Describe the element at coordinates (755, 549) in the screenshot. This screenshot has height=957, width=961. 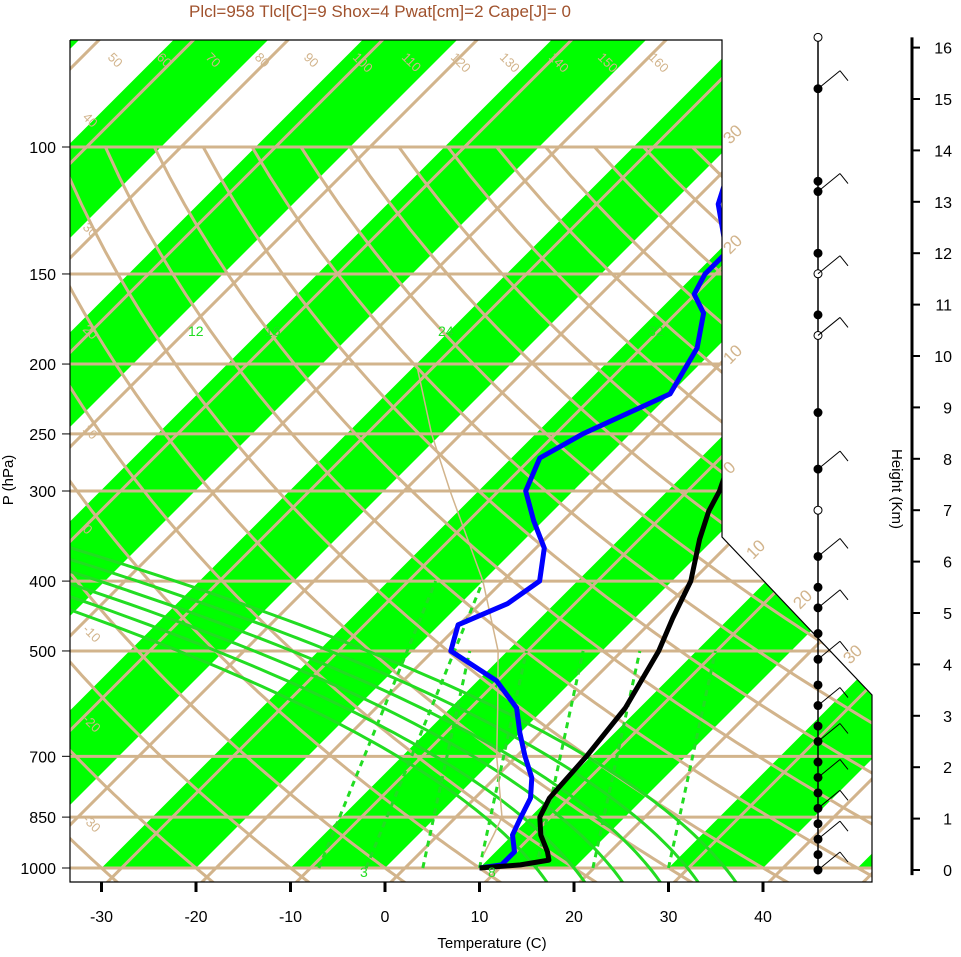
I see `right-isotherm-label: 10` at that location.